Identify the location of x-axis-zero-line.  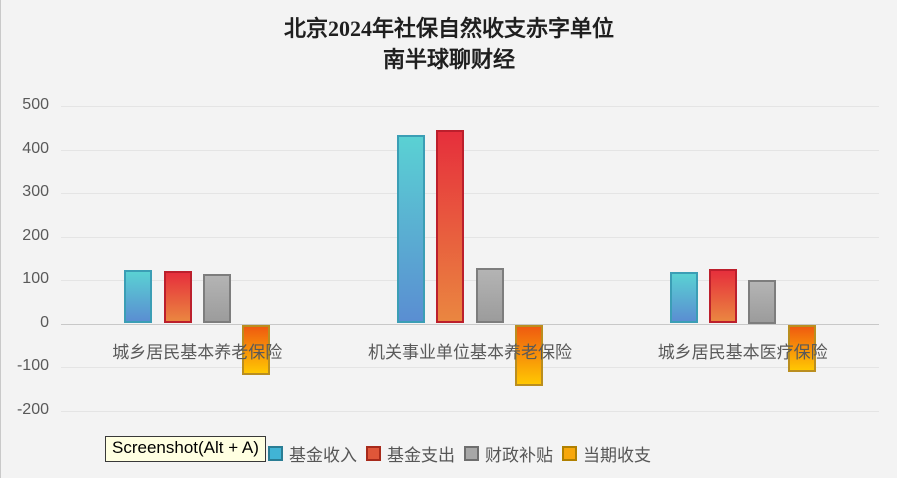
(470, 324).